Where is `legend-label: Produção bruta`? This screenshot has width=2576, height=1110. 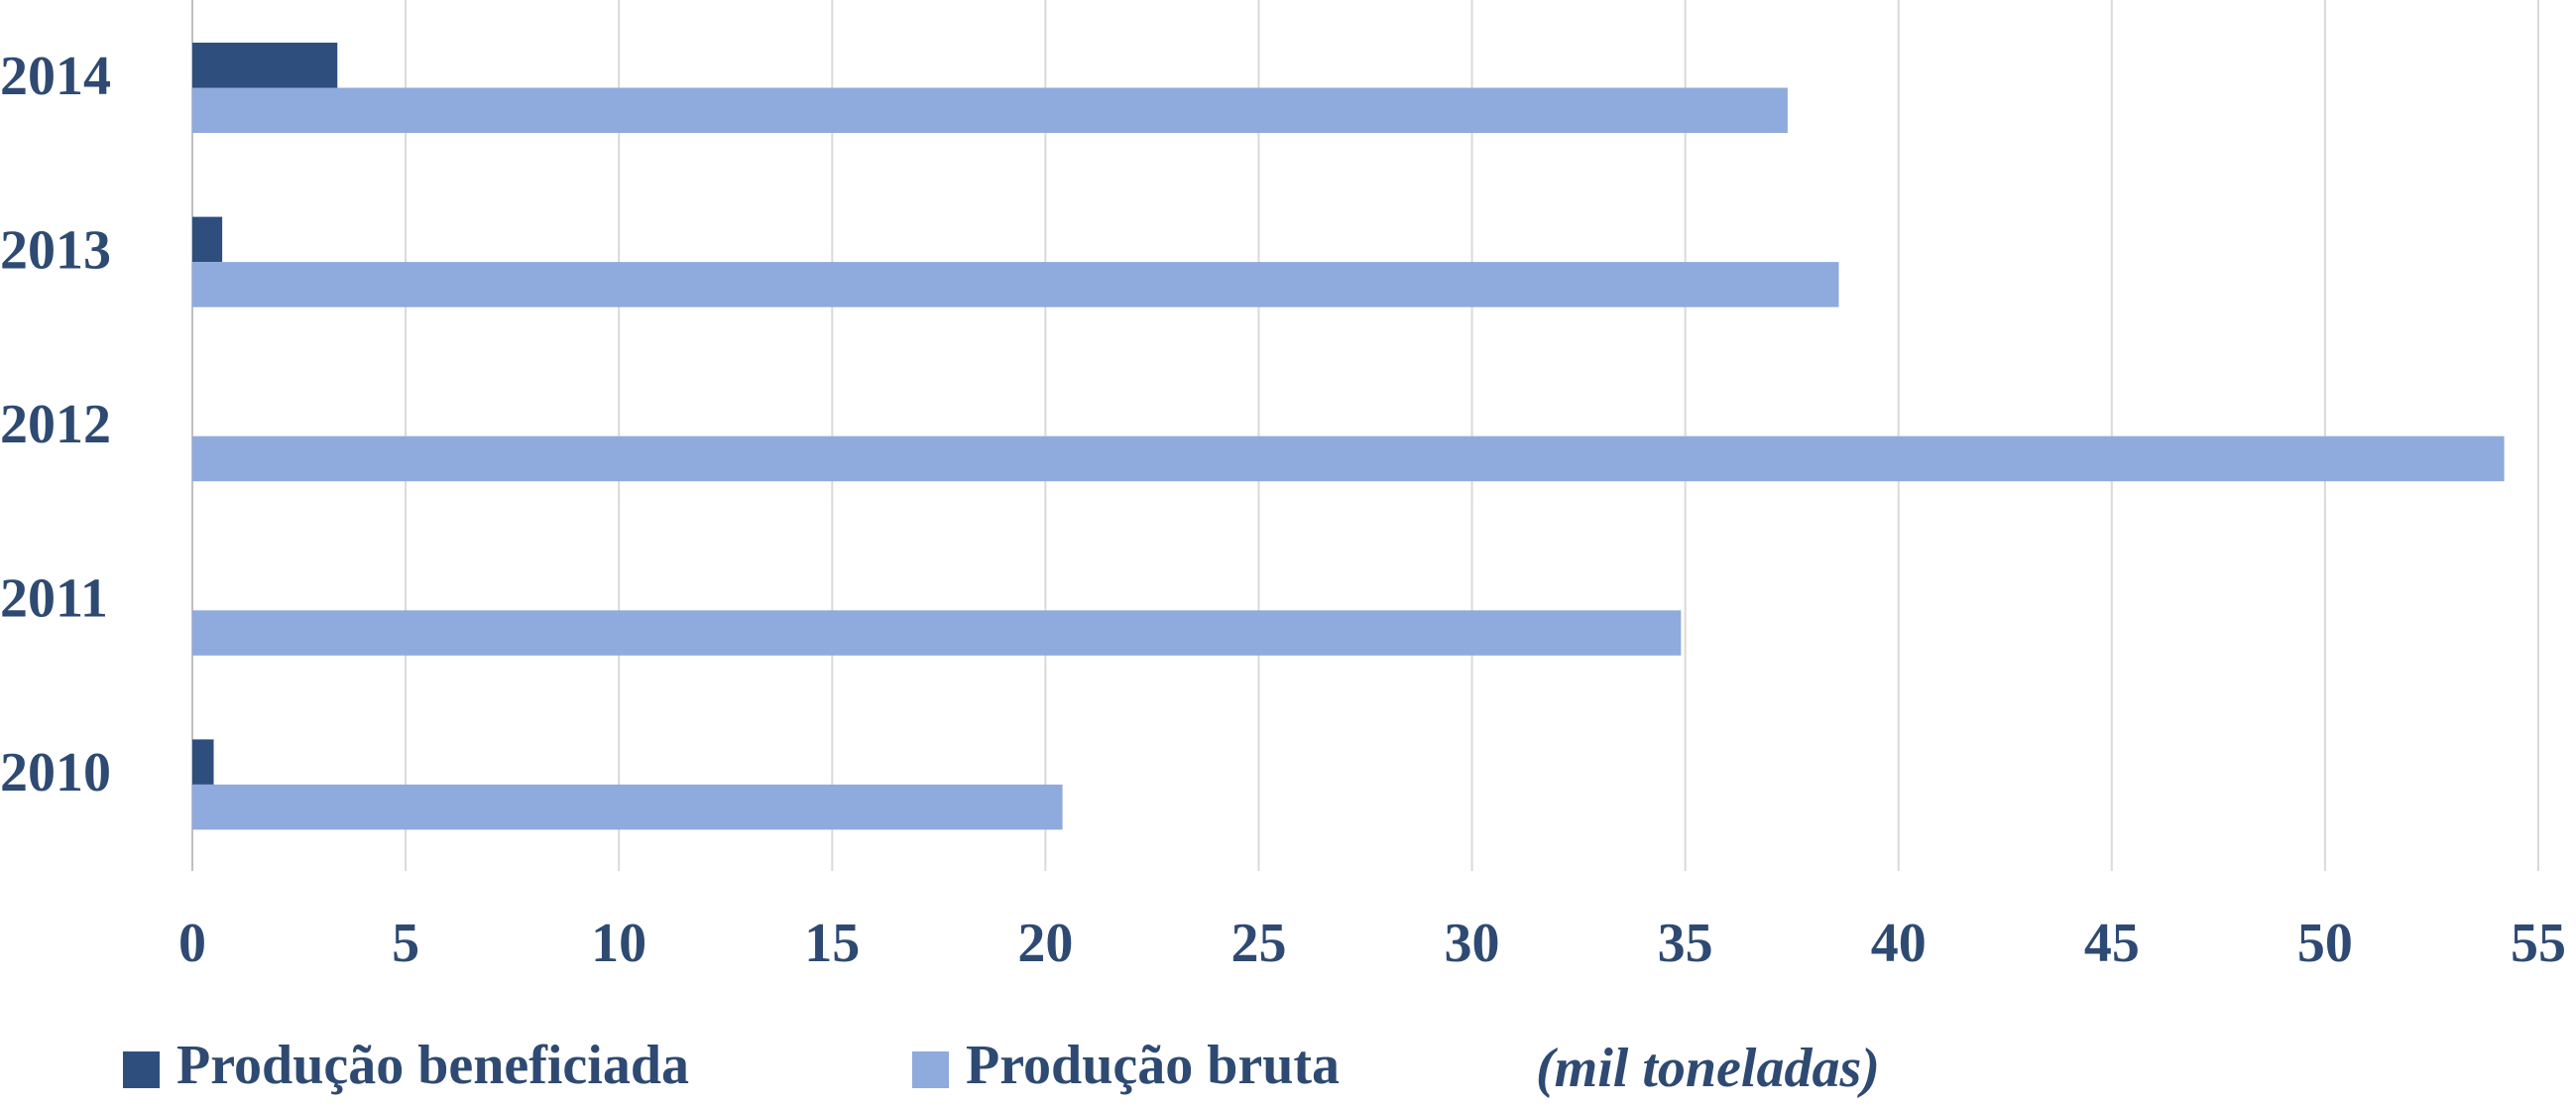 legend-label: Produção bruta is located at coordinates (1153, 1065).